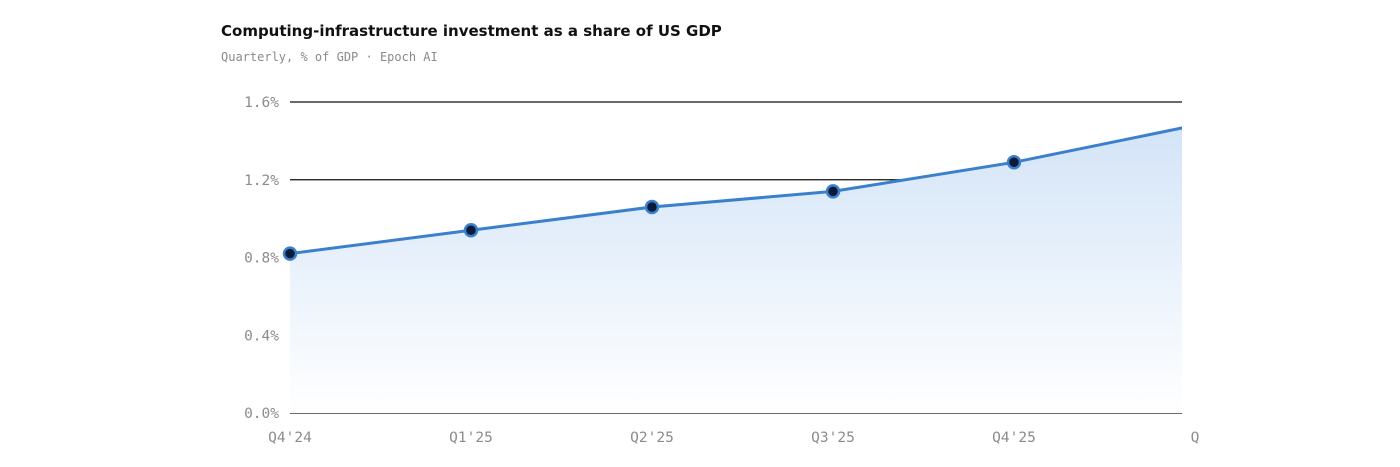 The image size is (1400, 467). I want to click on x-tick-label-4: Q4'25, so click(1014, 438).